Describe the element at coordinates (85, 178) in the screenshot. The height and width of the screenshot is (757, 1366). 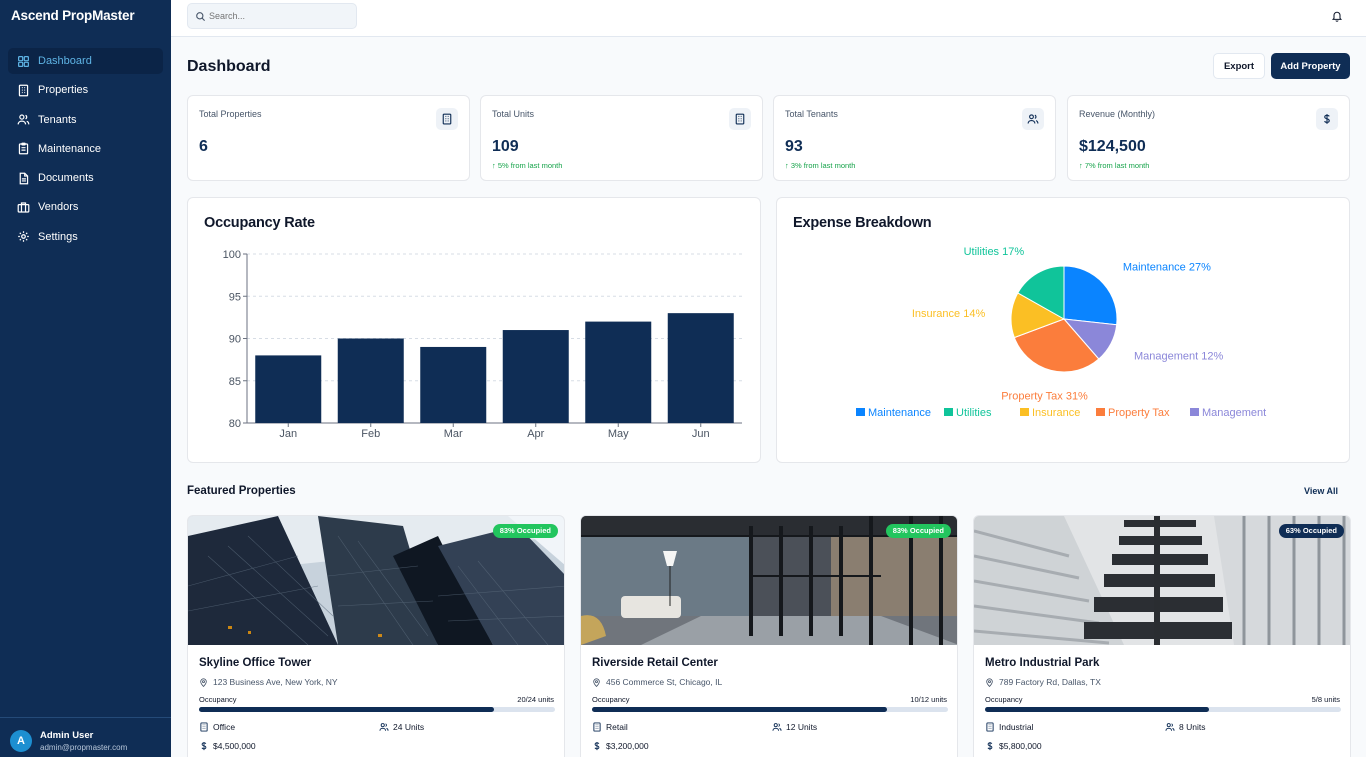
I see `sidebar-item-documents: Documents` at that location.